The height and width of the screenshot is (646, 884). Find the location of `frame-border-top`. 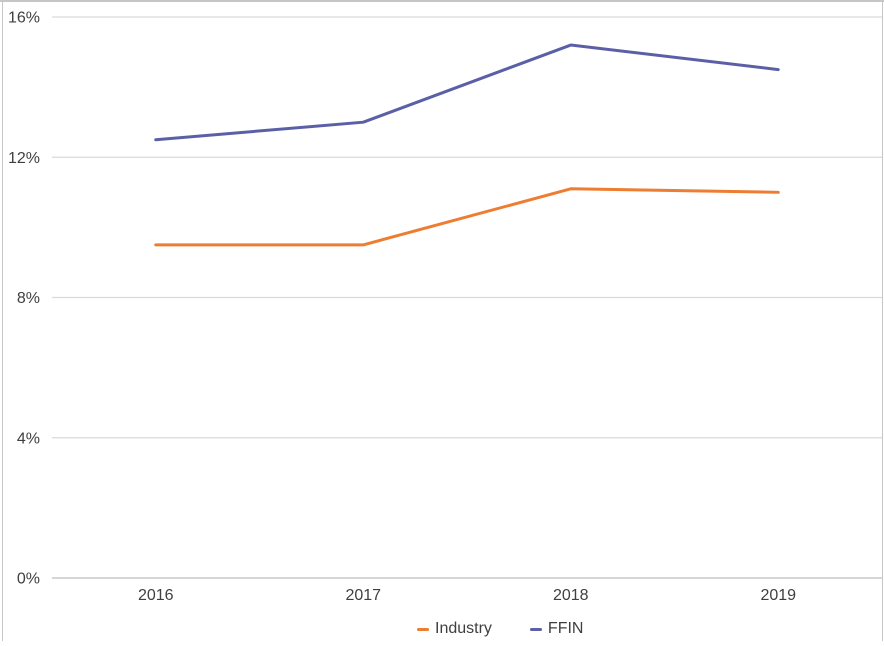

frame-border-top is located at coordinates (442, 1).